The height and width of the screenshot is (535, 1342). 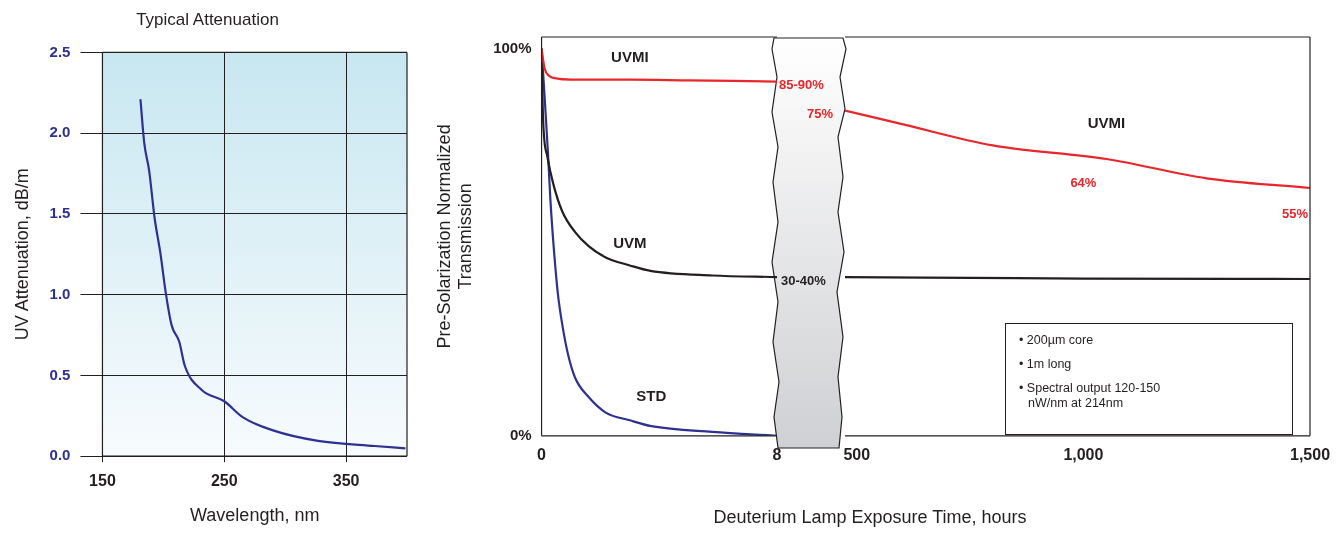 What do you see at coordinates (224, 481) in the screenshot?
I see `x-tick-label: 250` at bounding box center [224, 481].